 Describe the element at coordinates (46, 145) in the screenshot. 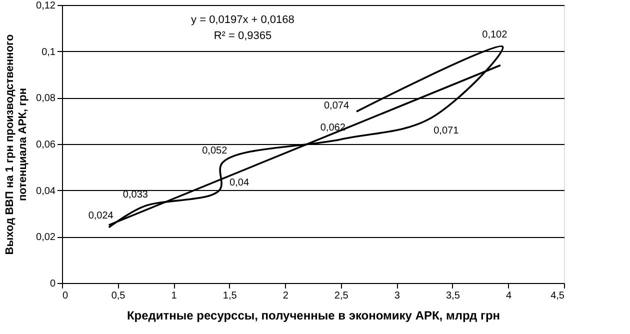

I see `y-tick-label: 0,06` at that location.